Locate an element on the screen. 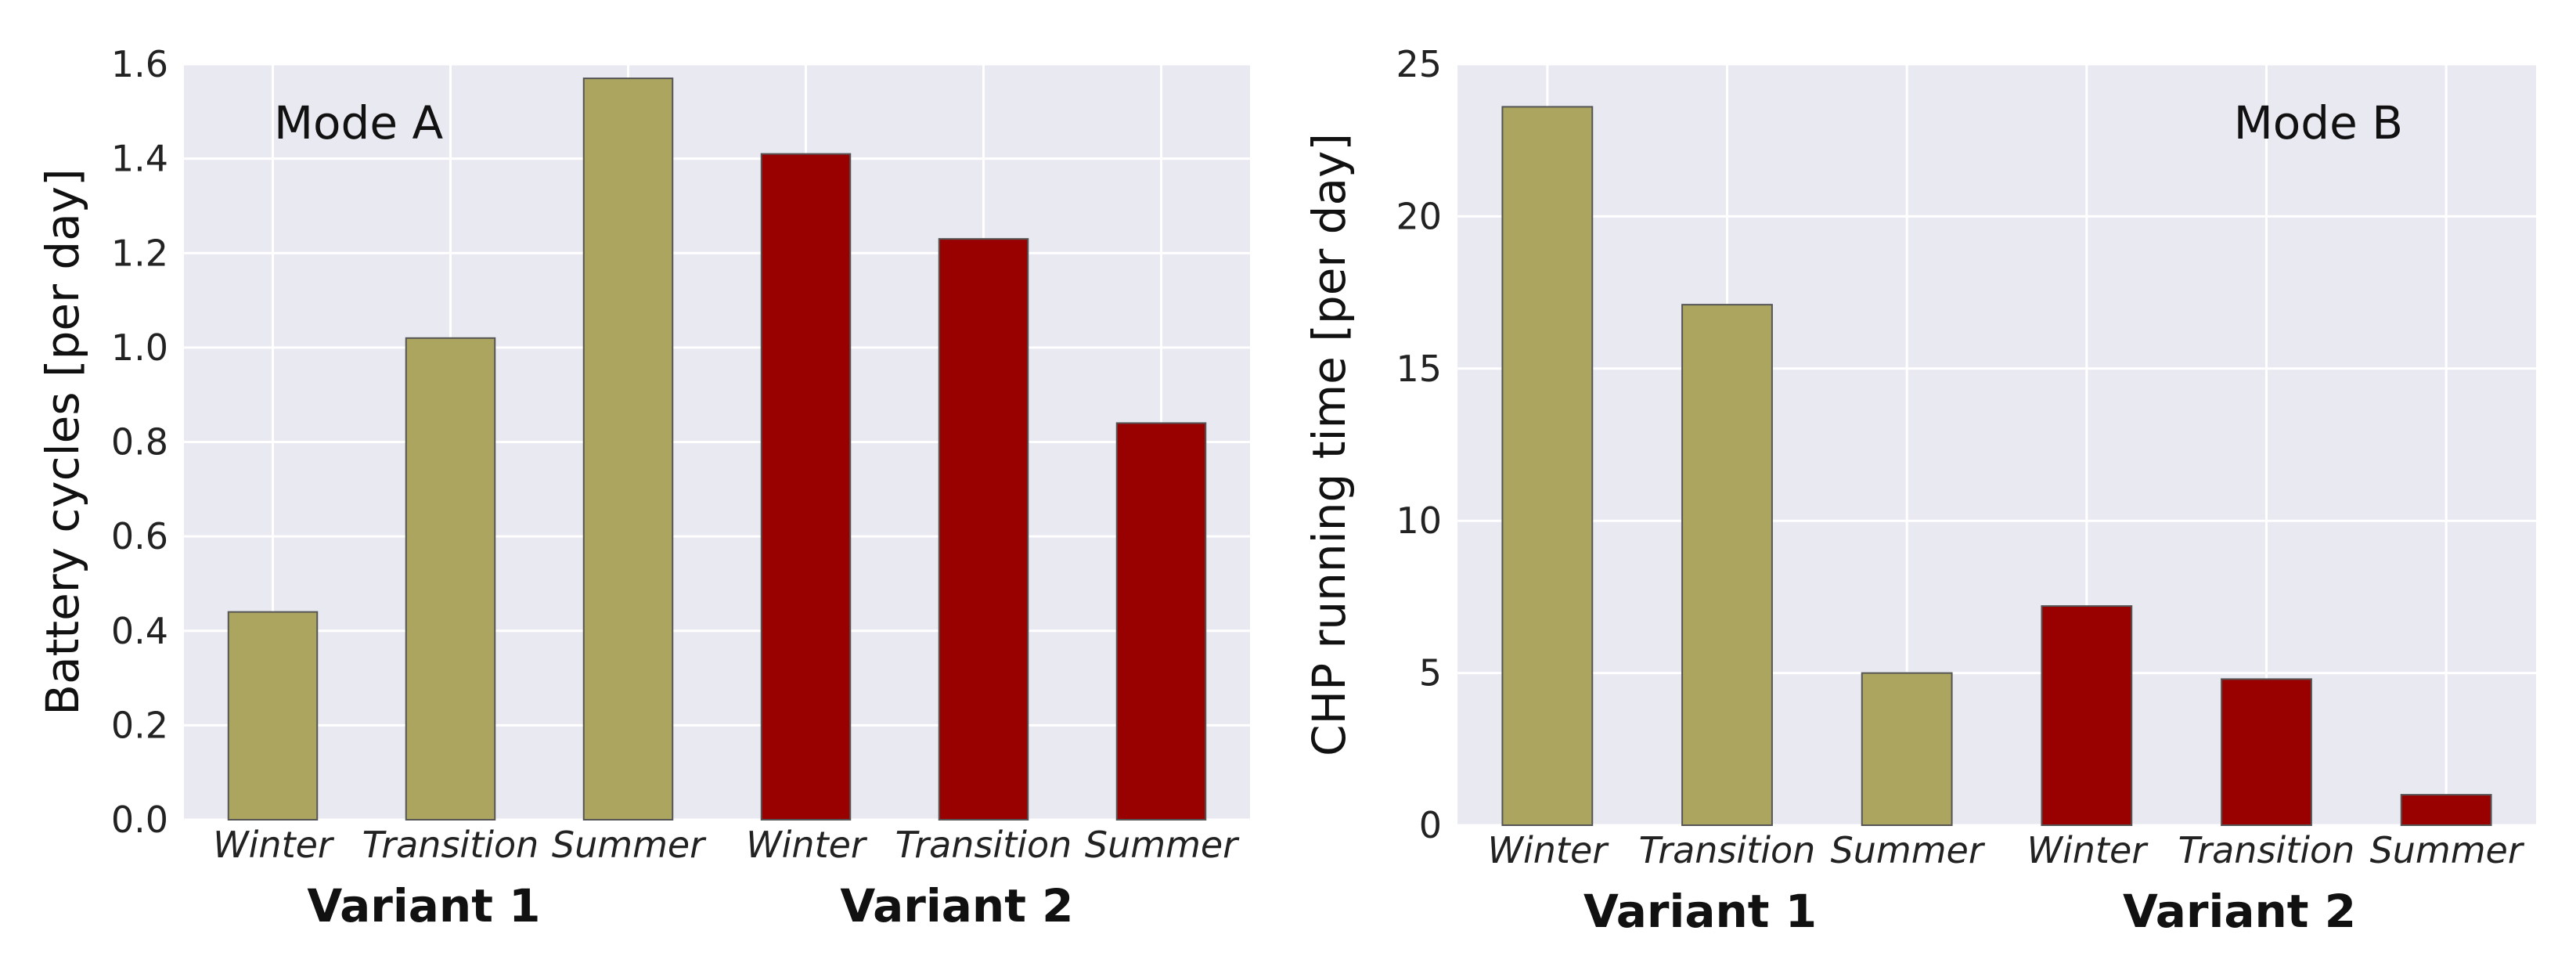 The height and width of the screenshot is (963, 2576). y-tick-label: 0.0 is located at coordinates (139, 820).